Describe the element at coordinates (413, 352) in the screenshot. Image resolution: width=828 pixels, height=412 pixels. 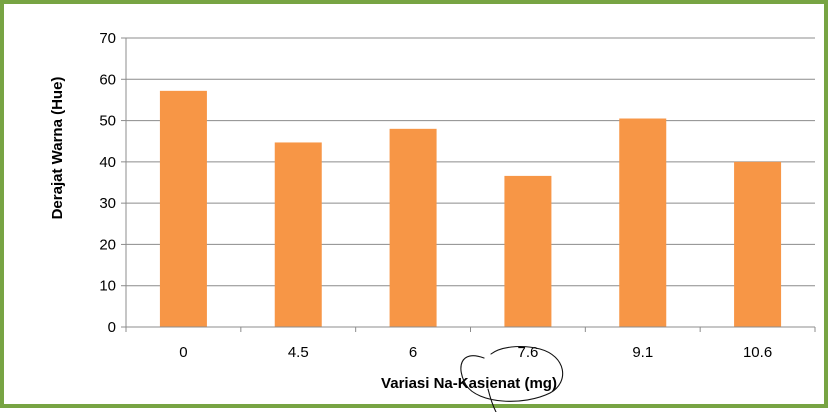
I see `x-tick-label: 6` at that location.